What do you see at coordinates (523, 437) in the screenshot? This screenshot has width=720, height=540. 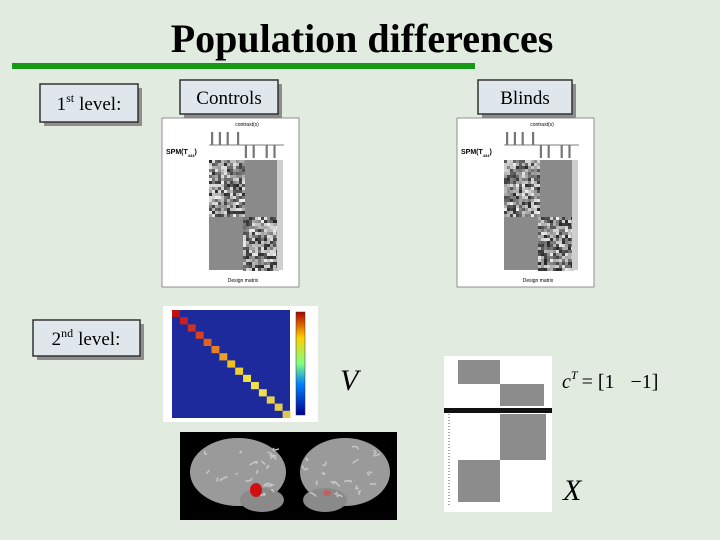 I see `block` at bounding box center [523, 437].